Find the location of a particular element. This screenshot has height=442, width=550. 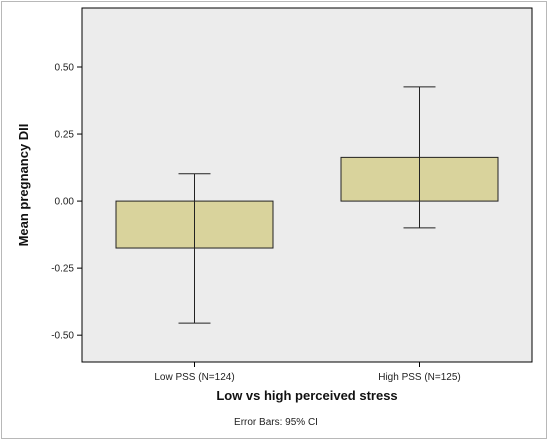

x-axis-title: Low vs high perceived stress is located at coordinates (306, 395).